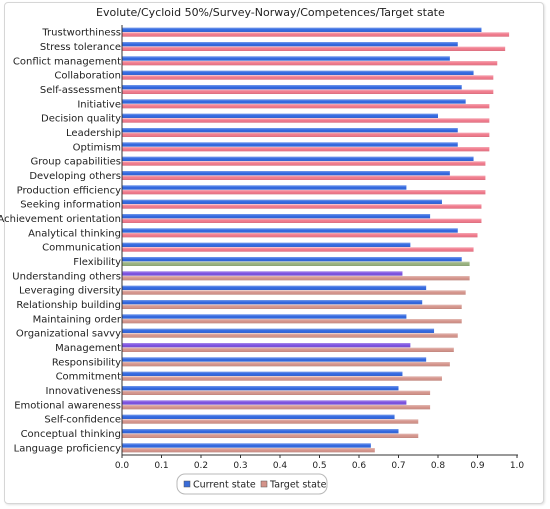  I want to click on category-label: Innovativeness, so click(83, 391).